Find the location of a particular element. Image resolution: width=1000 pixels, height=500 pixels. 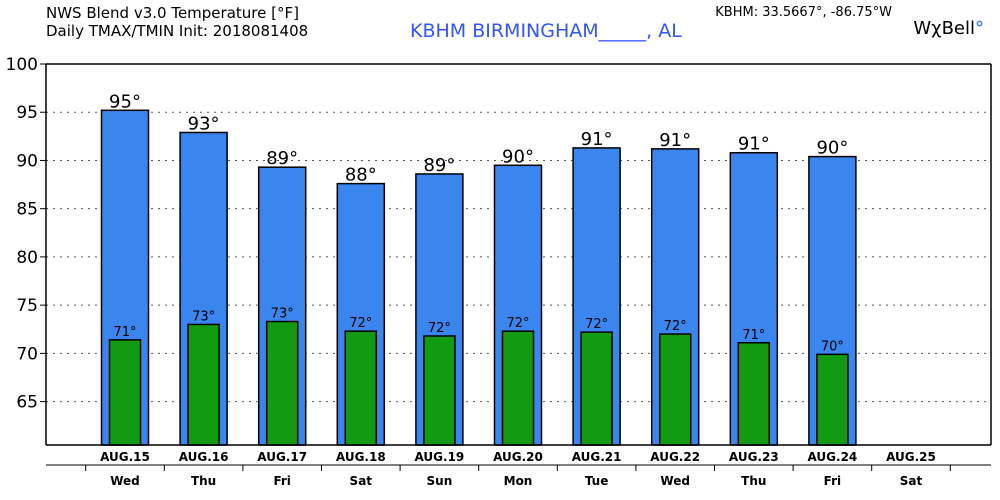

x-tick-label-date: AUG.18 is located at coordinates (361, 457).